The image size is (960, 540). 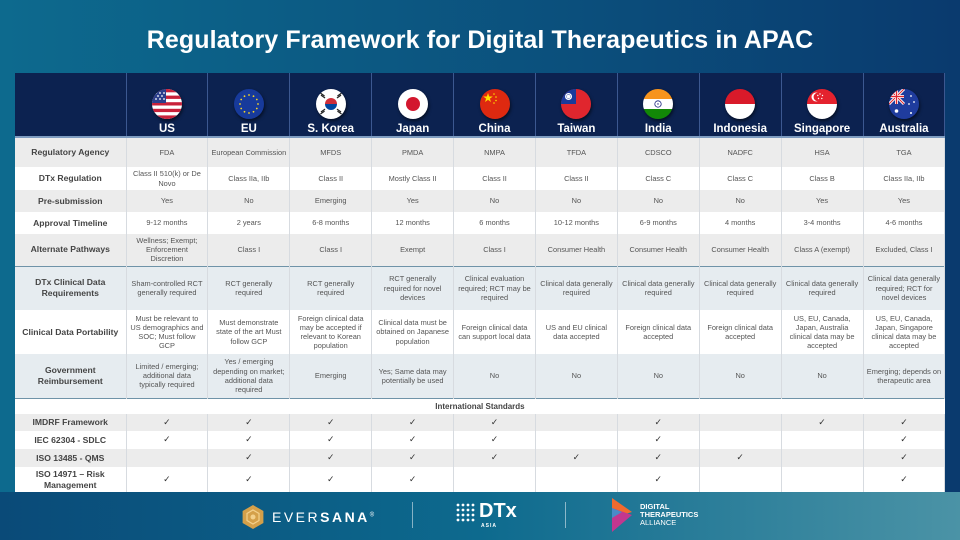 What do you see at coordinates (71, 152) in the screenshot?
I see `row-label: Regulatory Agency` at bounding box center [71, 152].